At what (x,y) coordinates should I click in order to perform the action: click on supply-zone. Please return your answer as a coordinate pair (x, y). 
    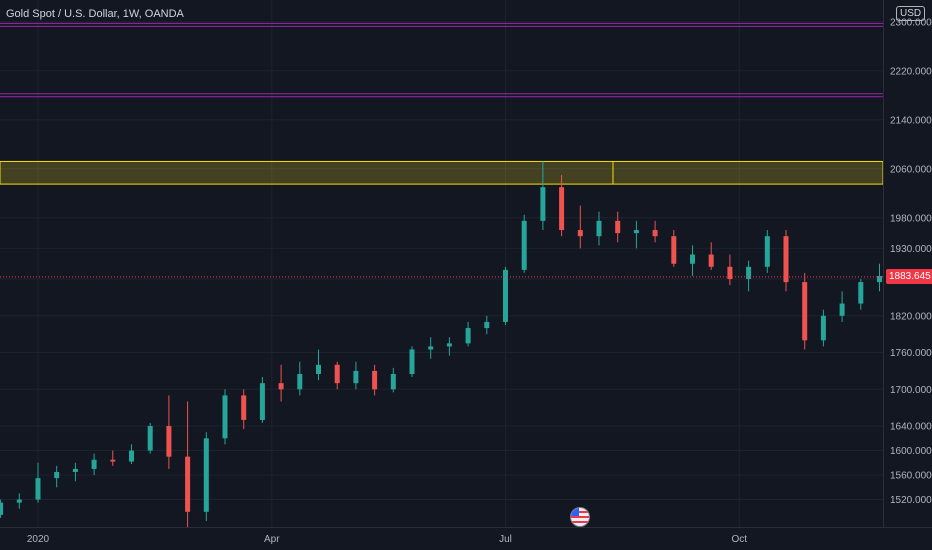
    Looking at the image, I should click on (442, 172).